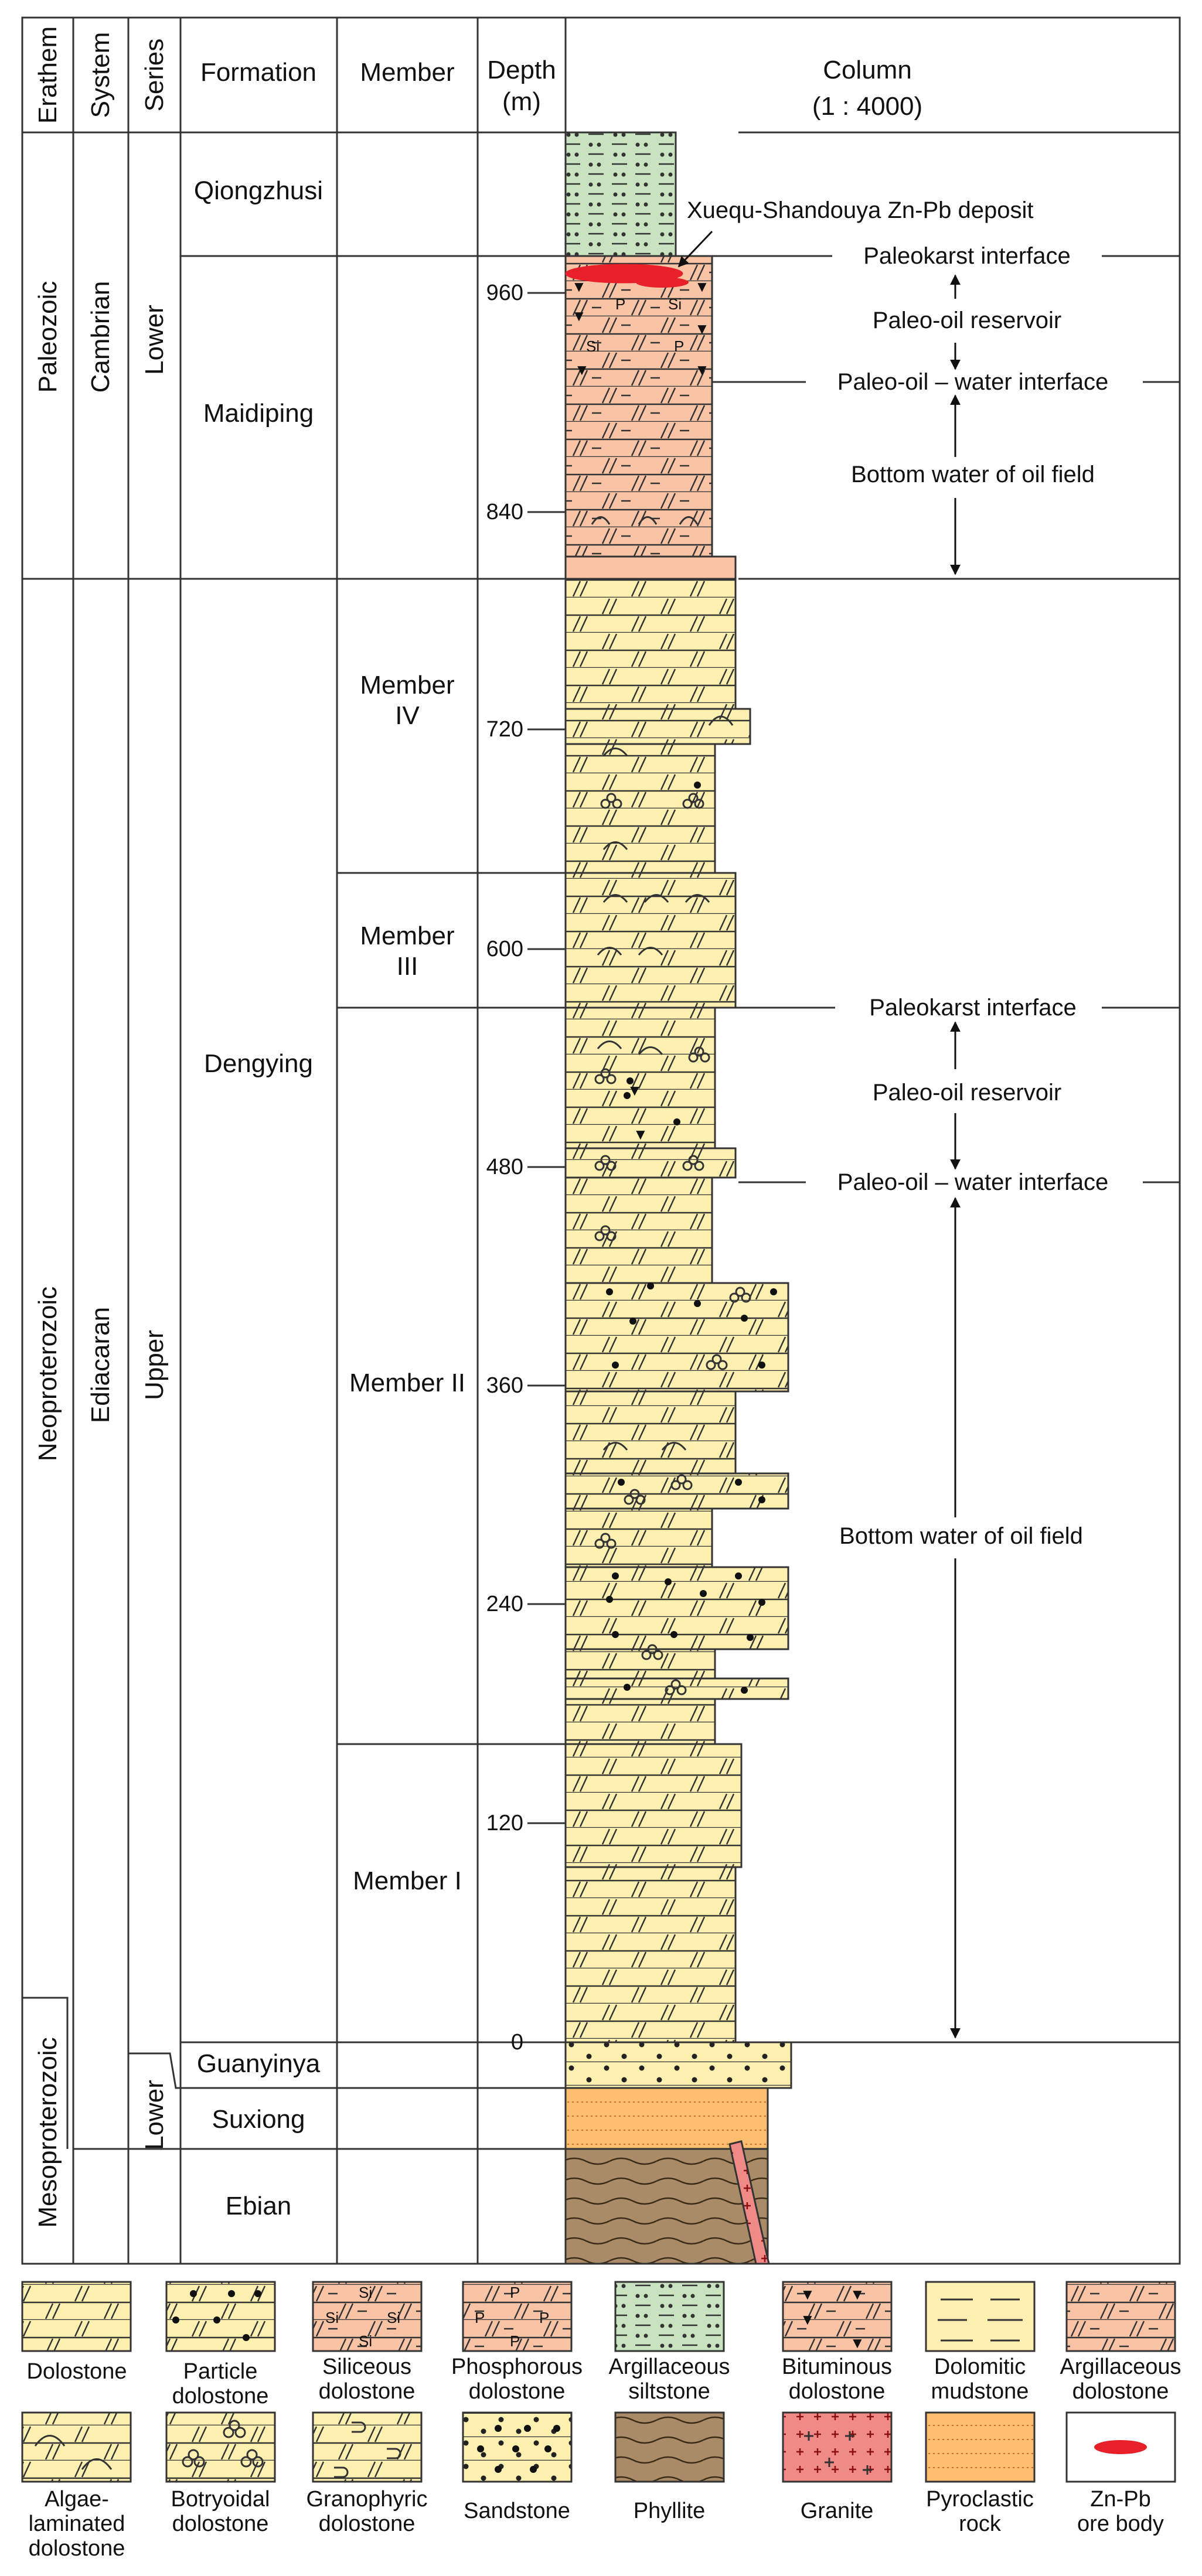 This screenshot has height=2576, width=1202. Describe the element at coordinates (1120, 2447) in the screenshot. I see `legend-swatch-orebody` at that location.